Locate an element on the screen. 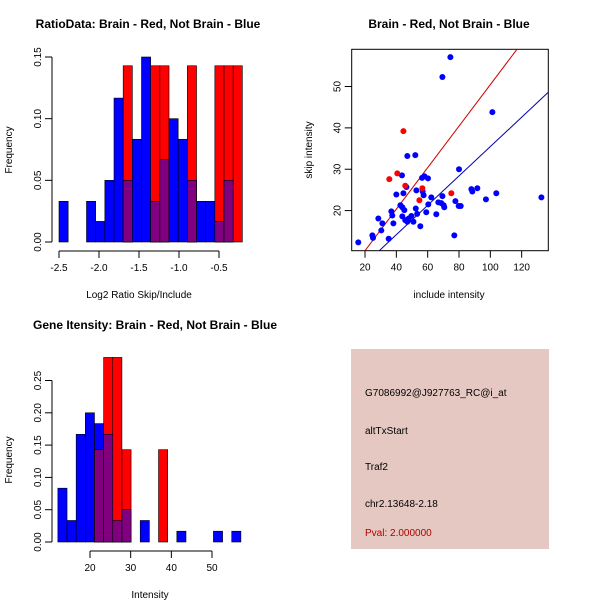 This screenshot has width=600, height=600. x-tick-label: 80 is located at coordinates (459, 268).